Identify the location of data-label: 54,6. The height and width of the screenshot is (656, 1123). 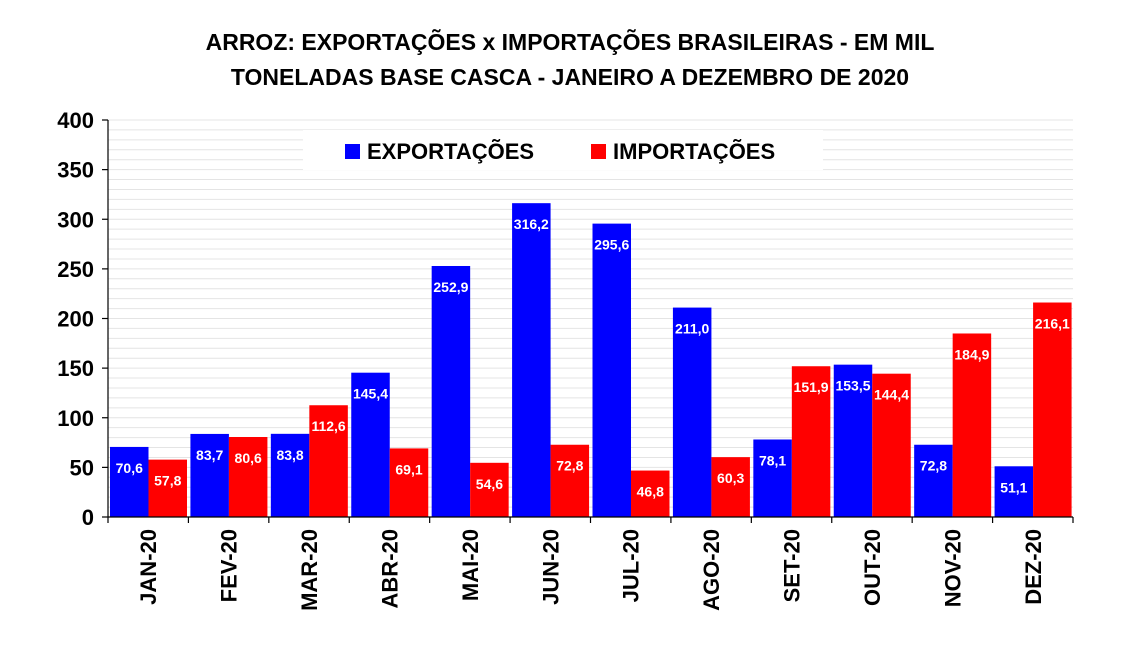
(489, 484).